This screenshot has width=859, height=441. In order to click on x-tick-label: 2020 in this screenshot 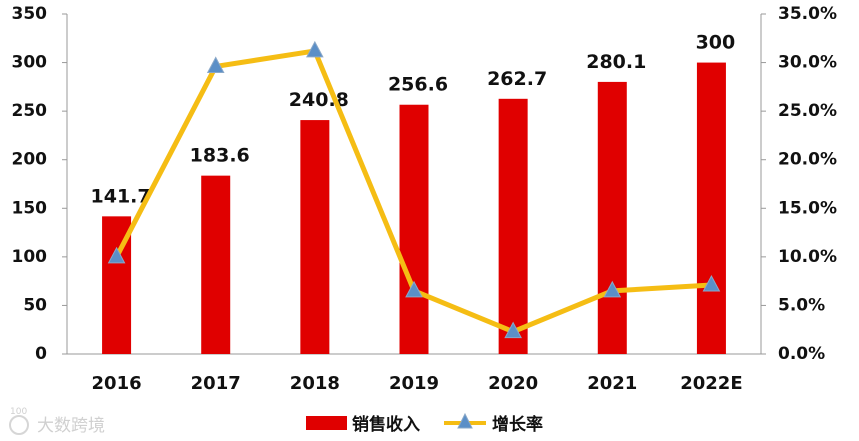, I will do `click(513, 383)`.